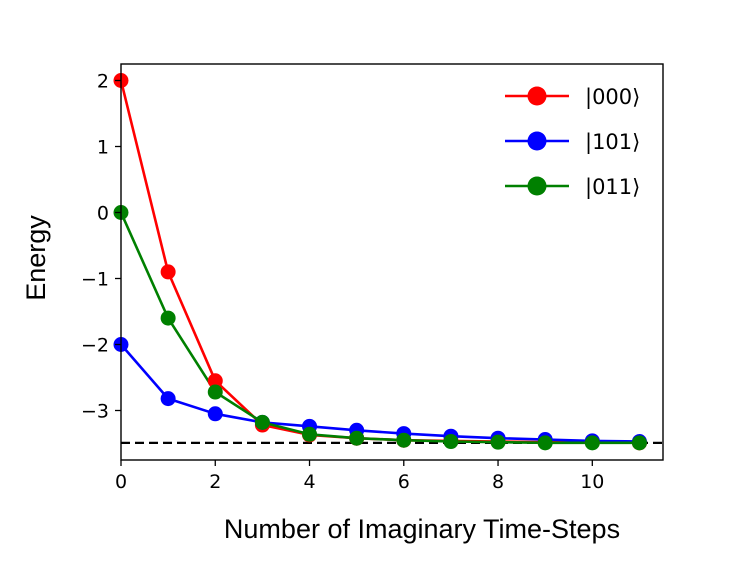 The height and width of the screenshot is (566, 733). I want to click on x-tick-label-0: 0, so click(121, 482).